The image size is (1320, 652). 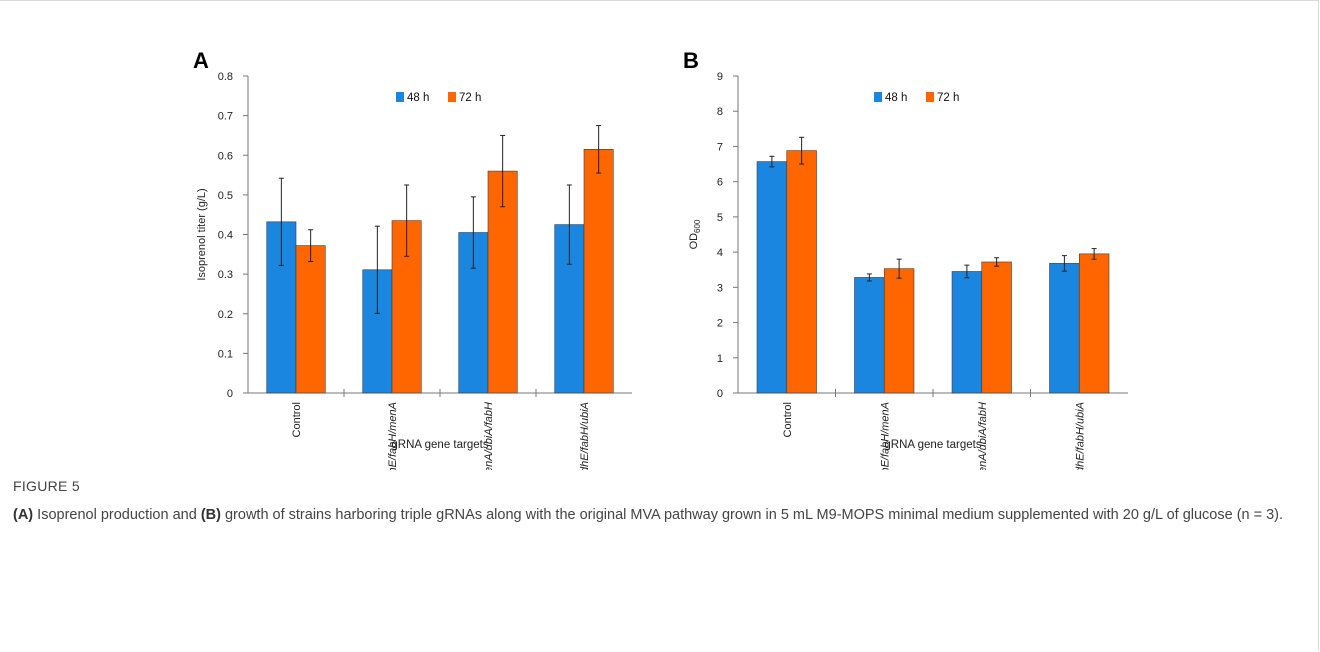 I want to click on panel-b-letter: B, so click(x=691, y=60).